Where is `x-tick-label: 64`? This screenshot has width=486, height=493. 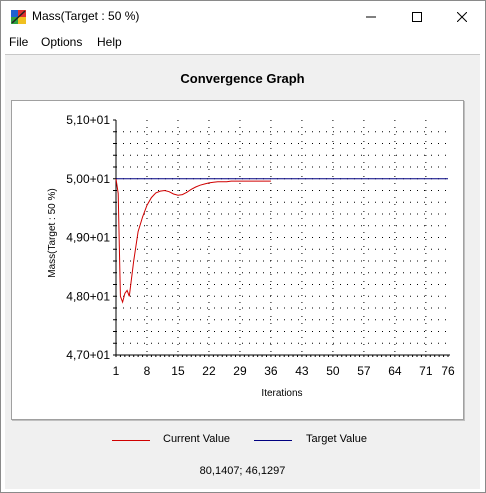 x-tick-label: 64 is located at coordinates (395, 371).